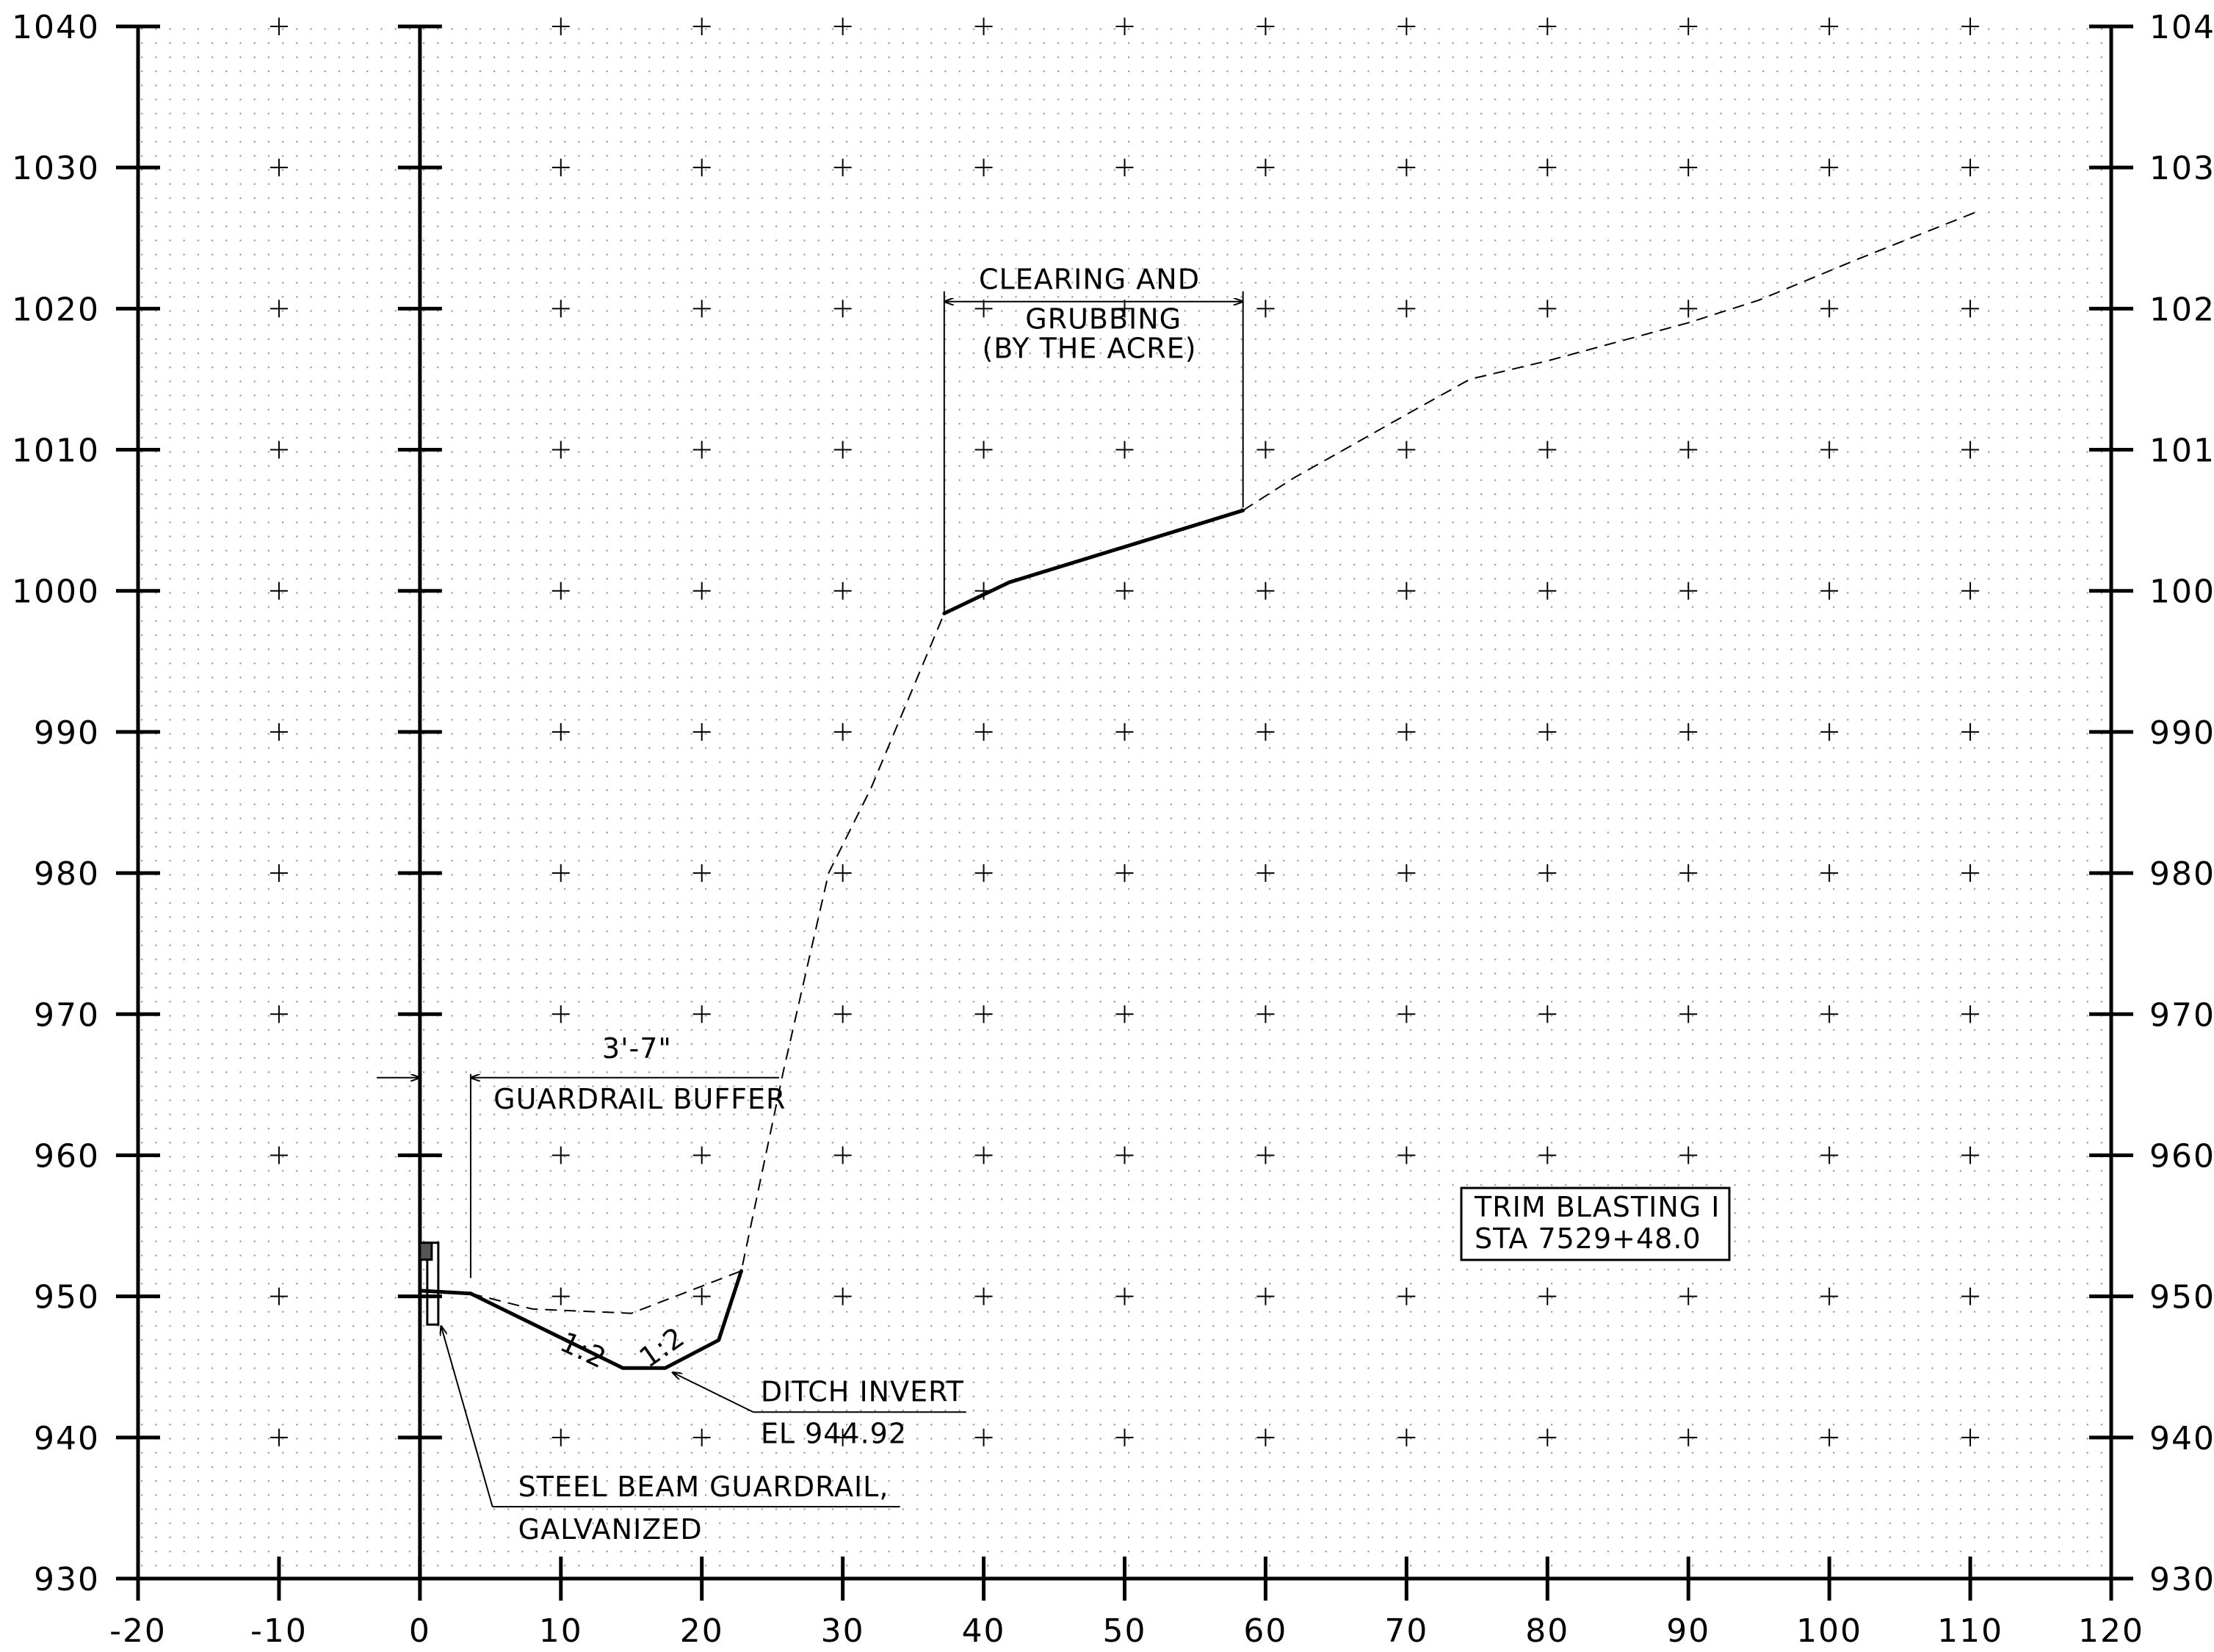 The image size is (2214, 1652). What do you see at coordinates (2181, 592) in the screenshot?
I see `right-axis-tick-label: 1000` at bounding box center [2181, 592].